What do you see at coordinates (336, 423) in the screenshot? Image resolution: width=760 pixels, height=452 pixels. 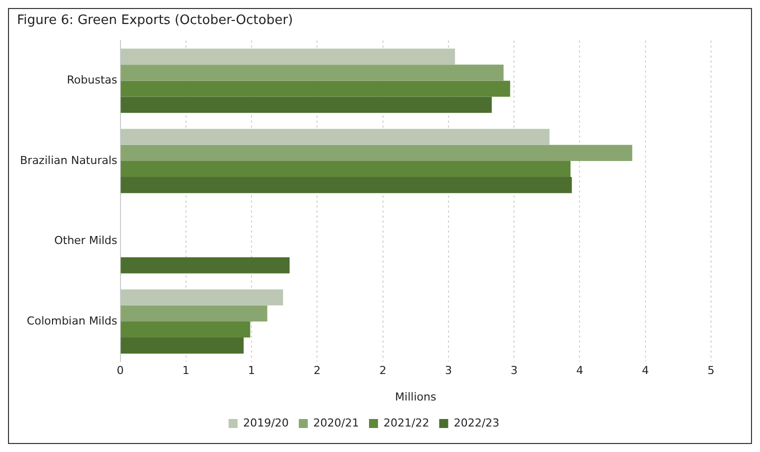 I see `legend-label: 2020/21` at bounding box center [336, 423].